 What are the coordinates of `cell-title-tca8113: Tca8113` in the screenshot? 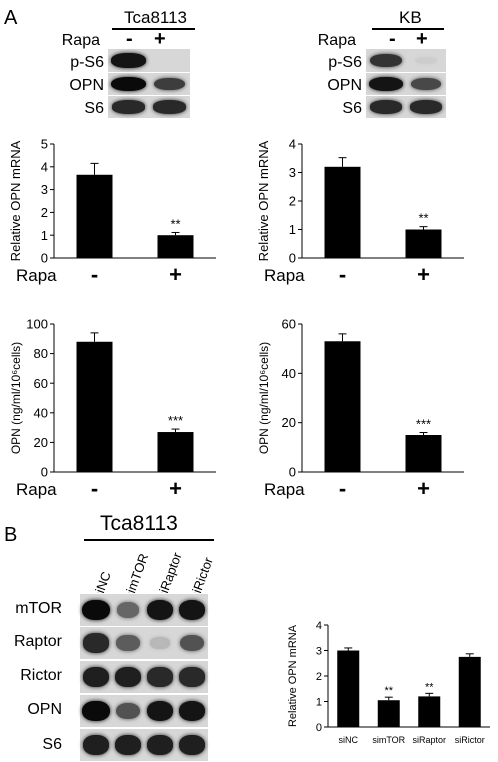 It's located at (156, 17).